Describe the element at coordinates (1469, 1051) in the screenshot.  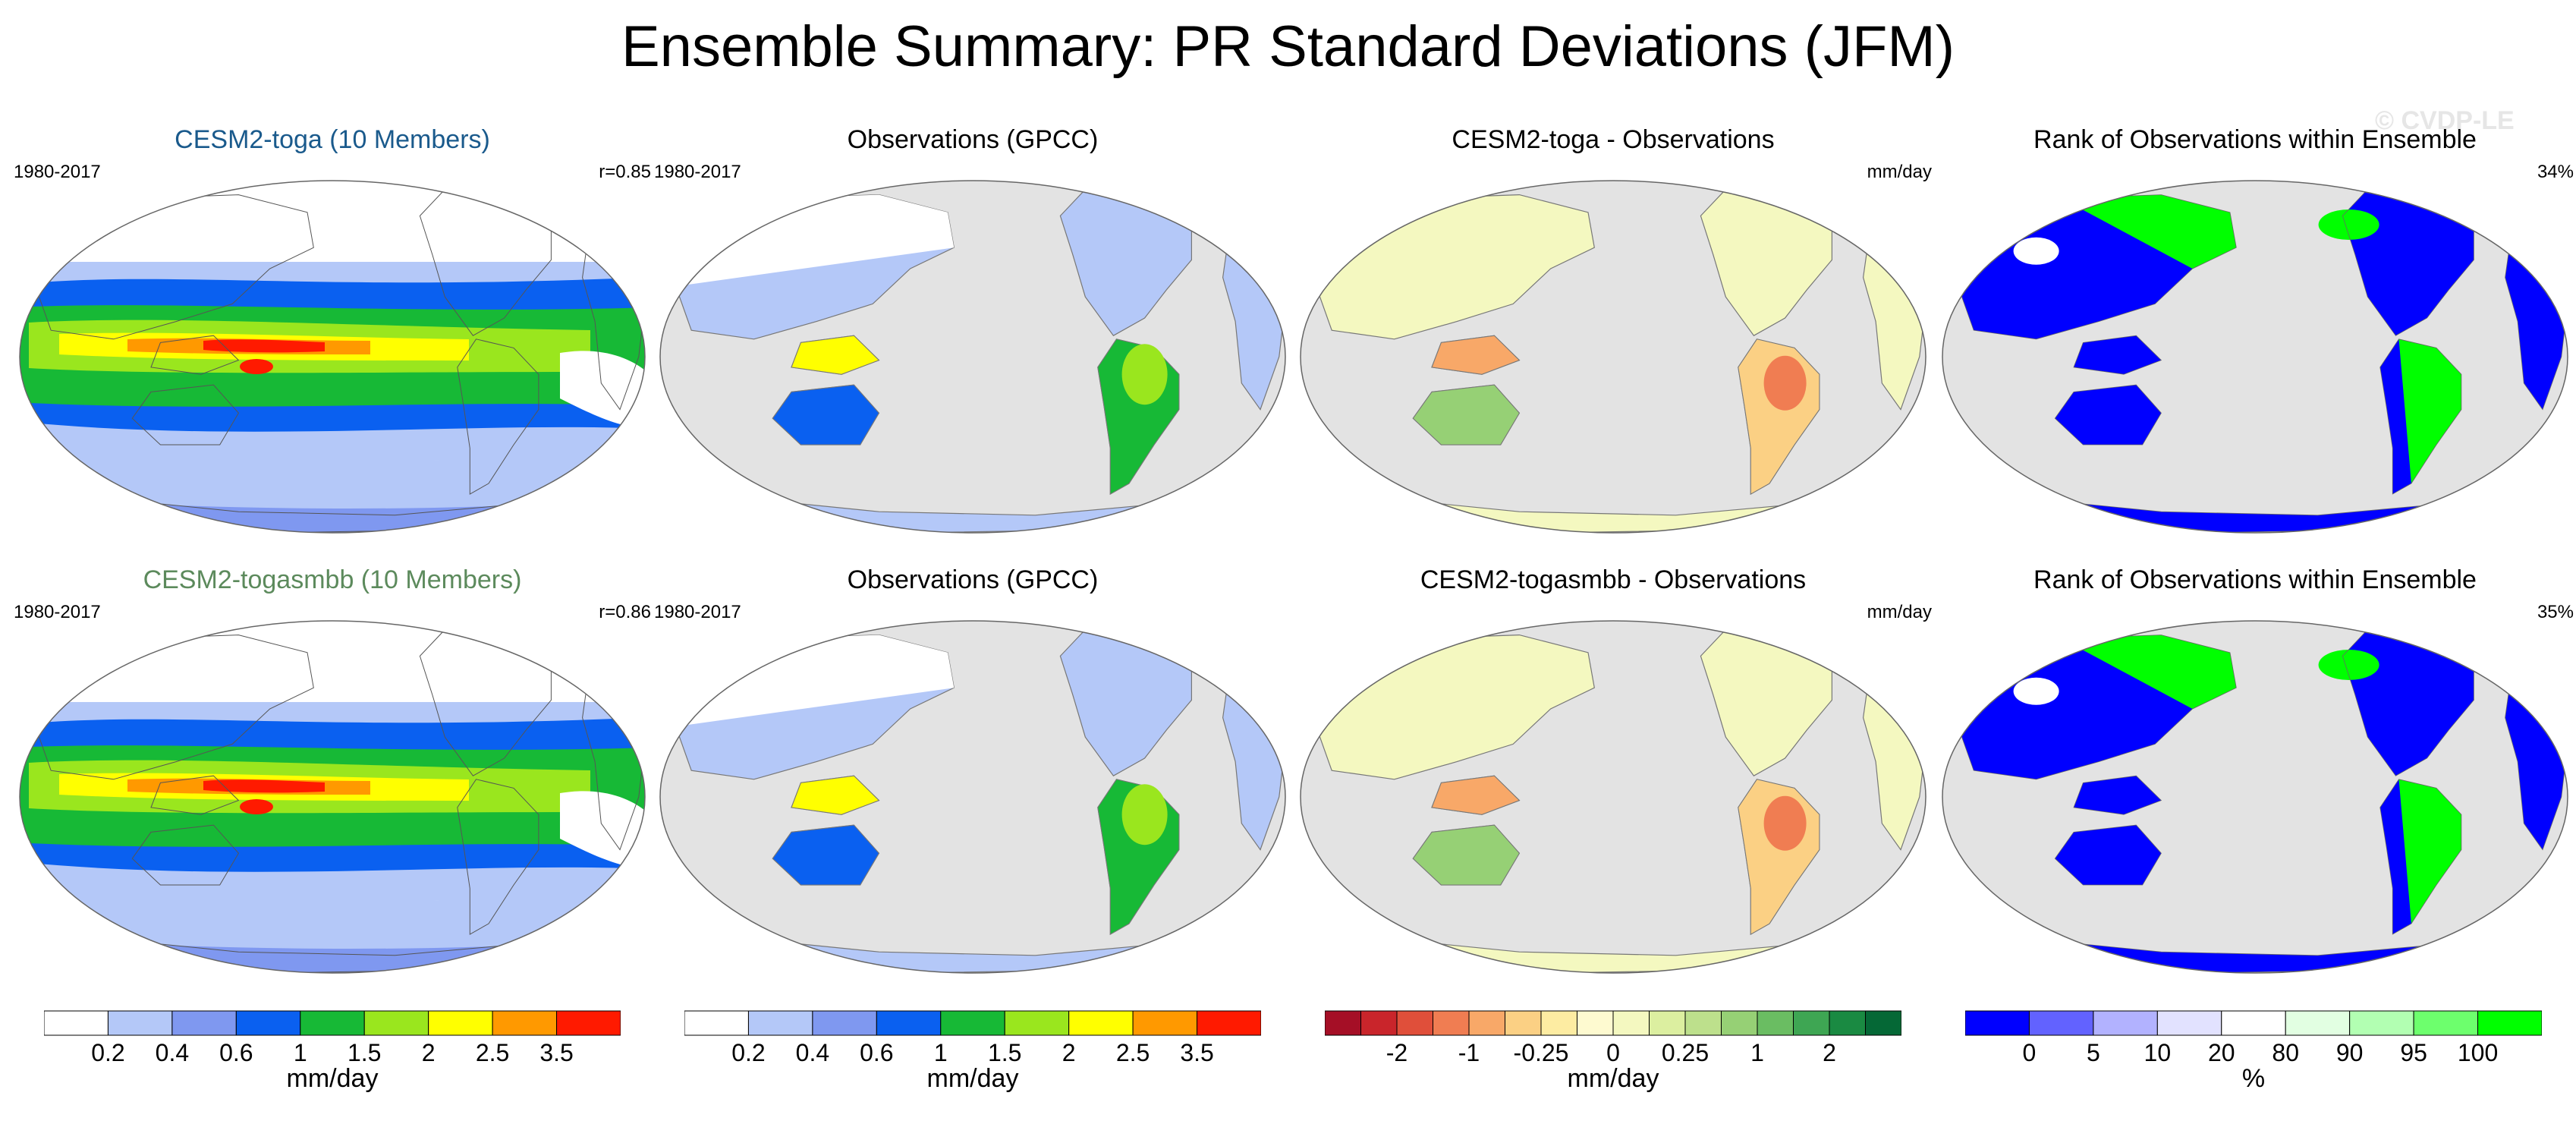
I see `colorbar-tick-label: -1` at that location.